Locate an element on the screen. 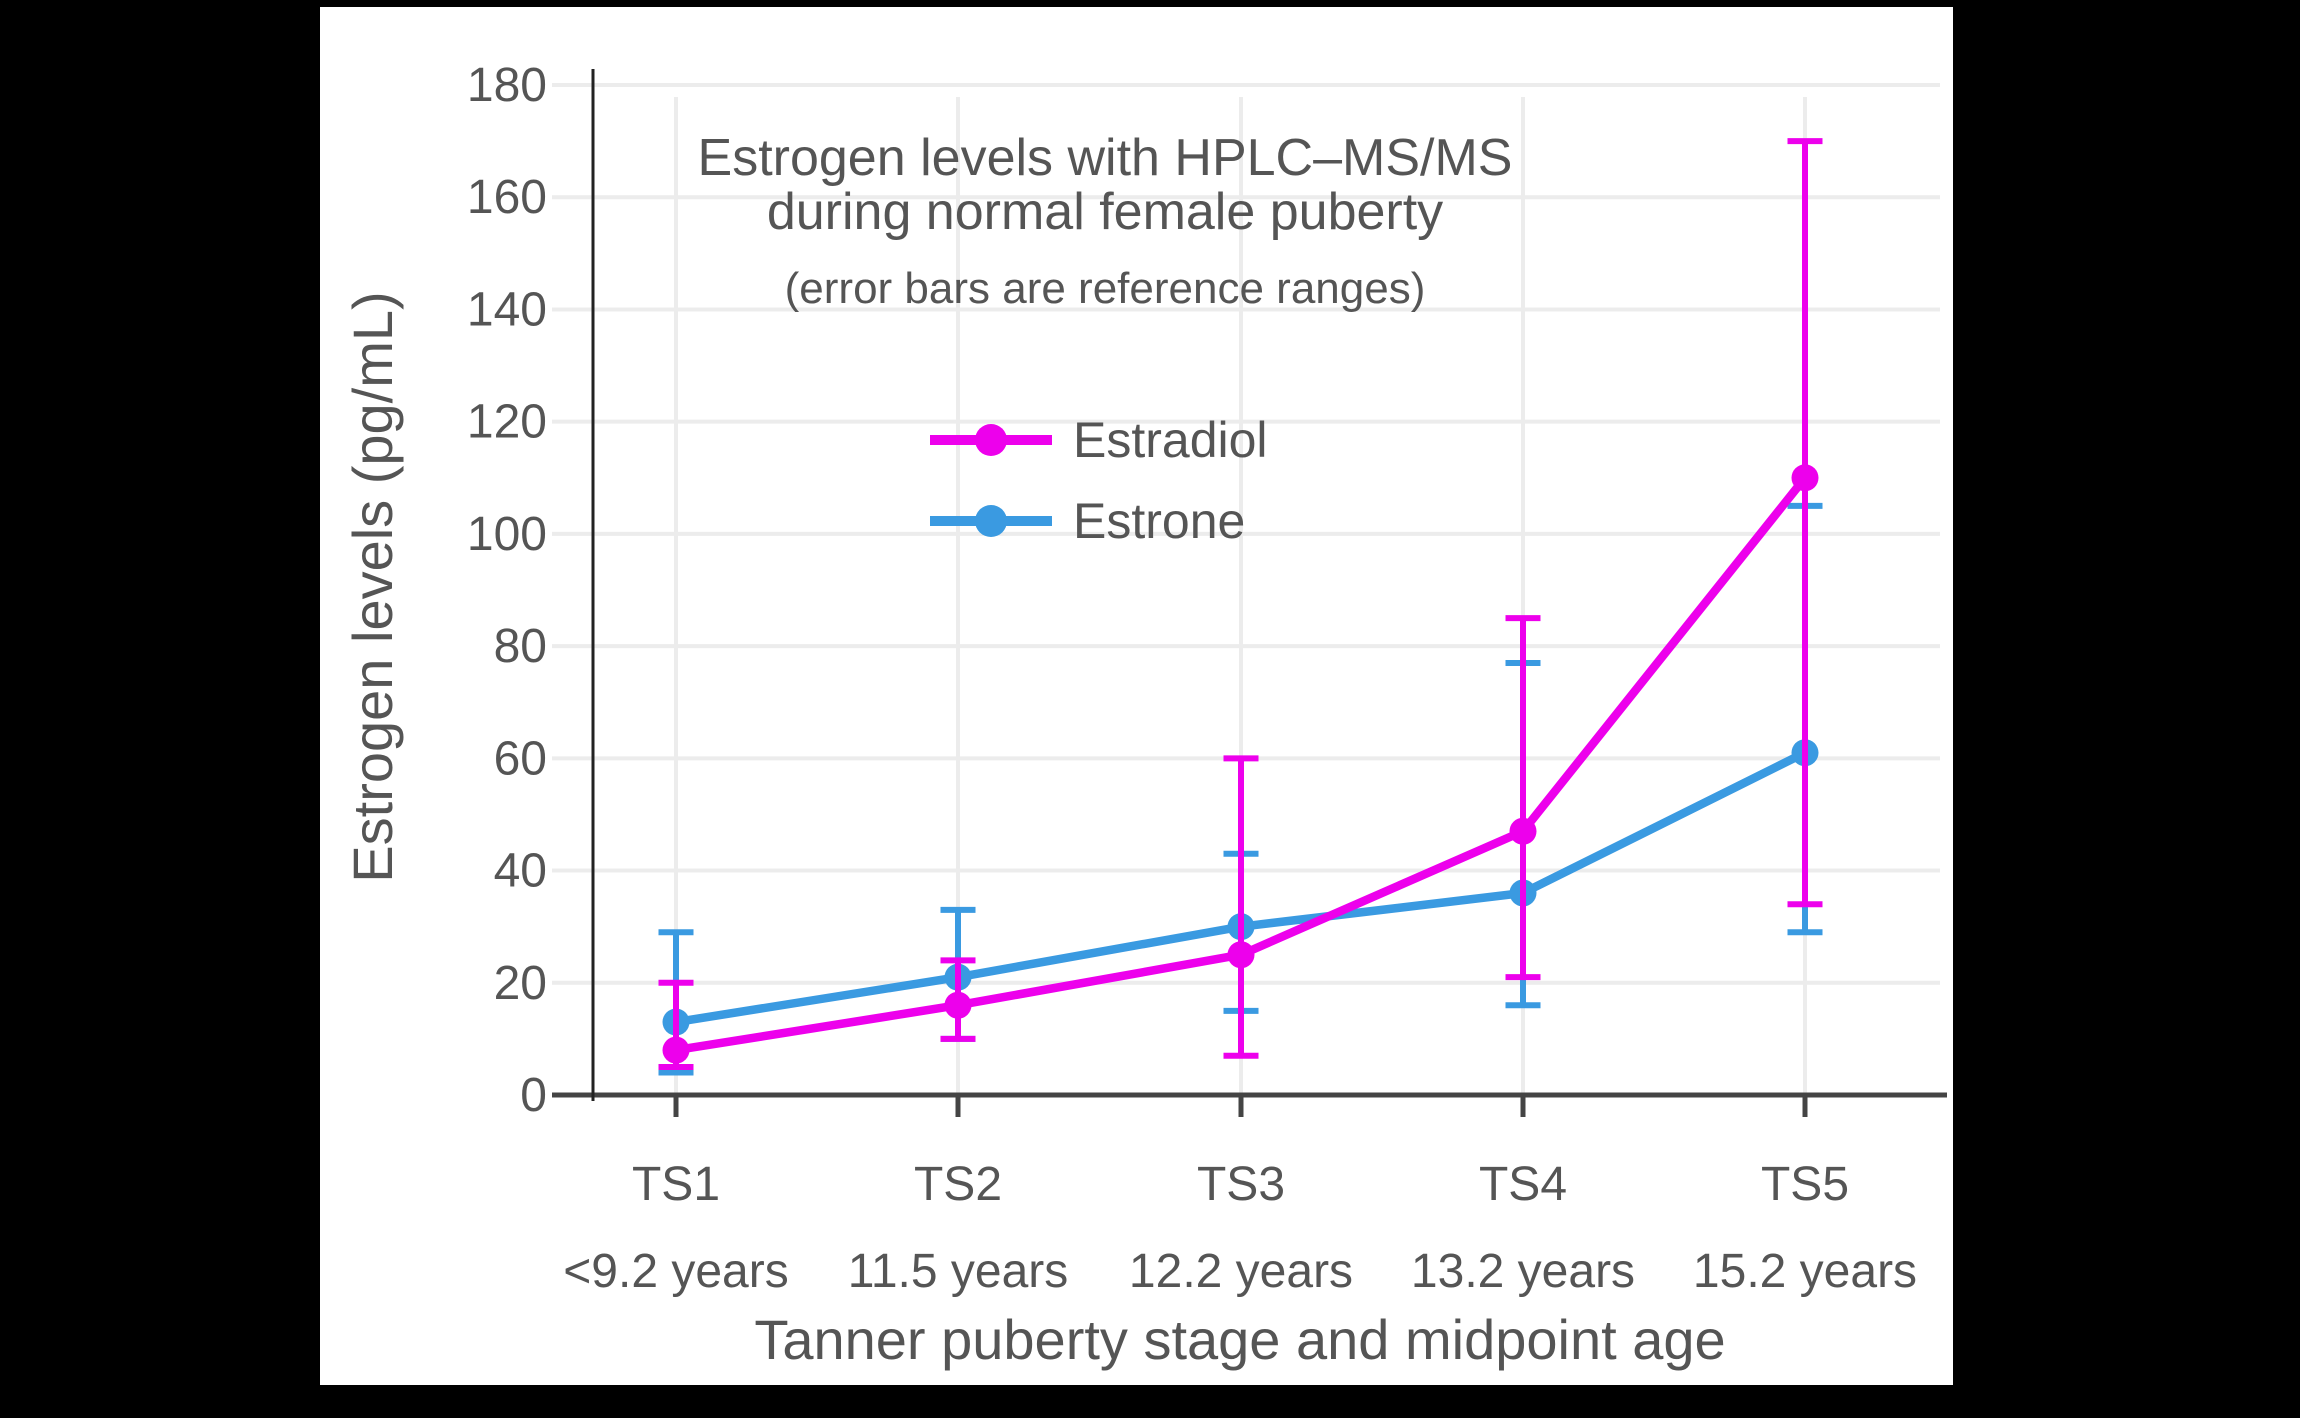  x-sublabel-ts5: 15.2 years is located at coordinates (1805, 1271).